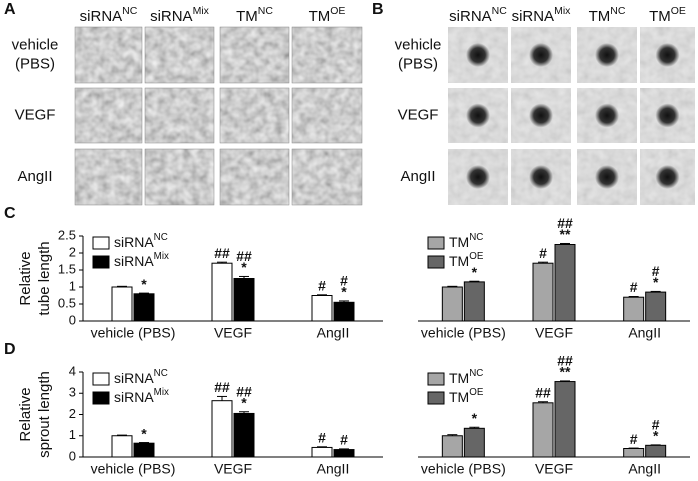  Describe the element at coordinates (133, 469) in the screenshot. I see `x-tick-label: vehicle (PBS)` at that location.